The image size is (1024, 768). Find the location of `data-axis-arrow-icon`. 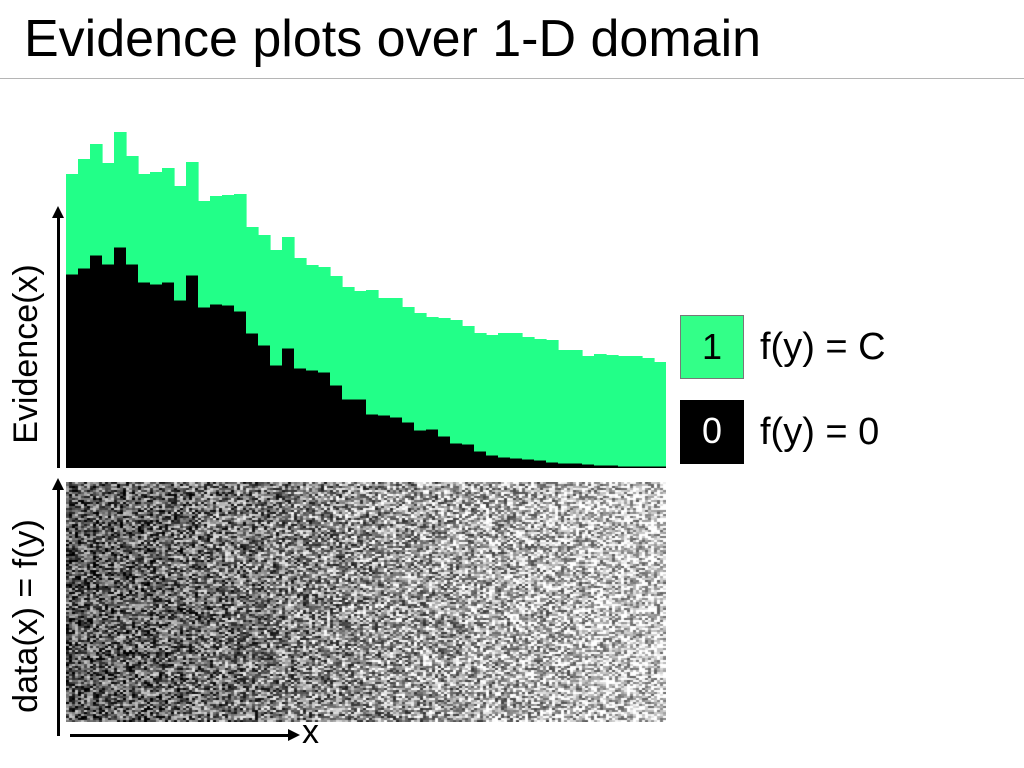

data-axis-arrow-icon is located at coordinates (58, 484).